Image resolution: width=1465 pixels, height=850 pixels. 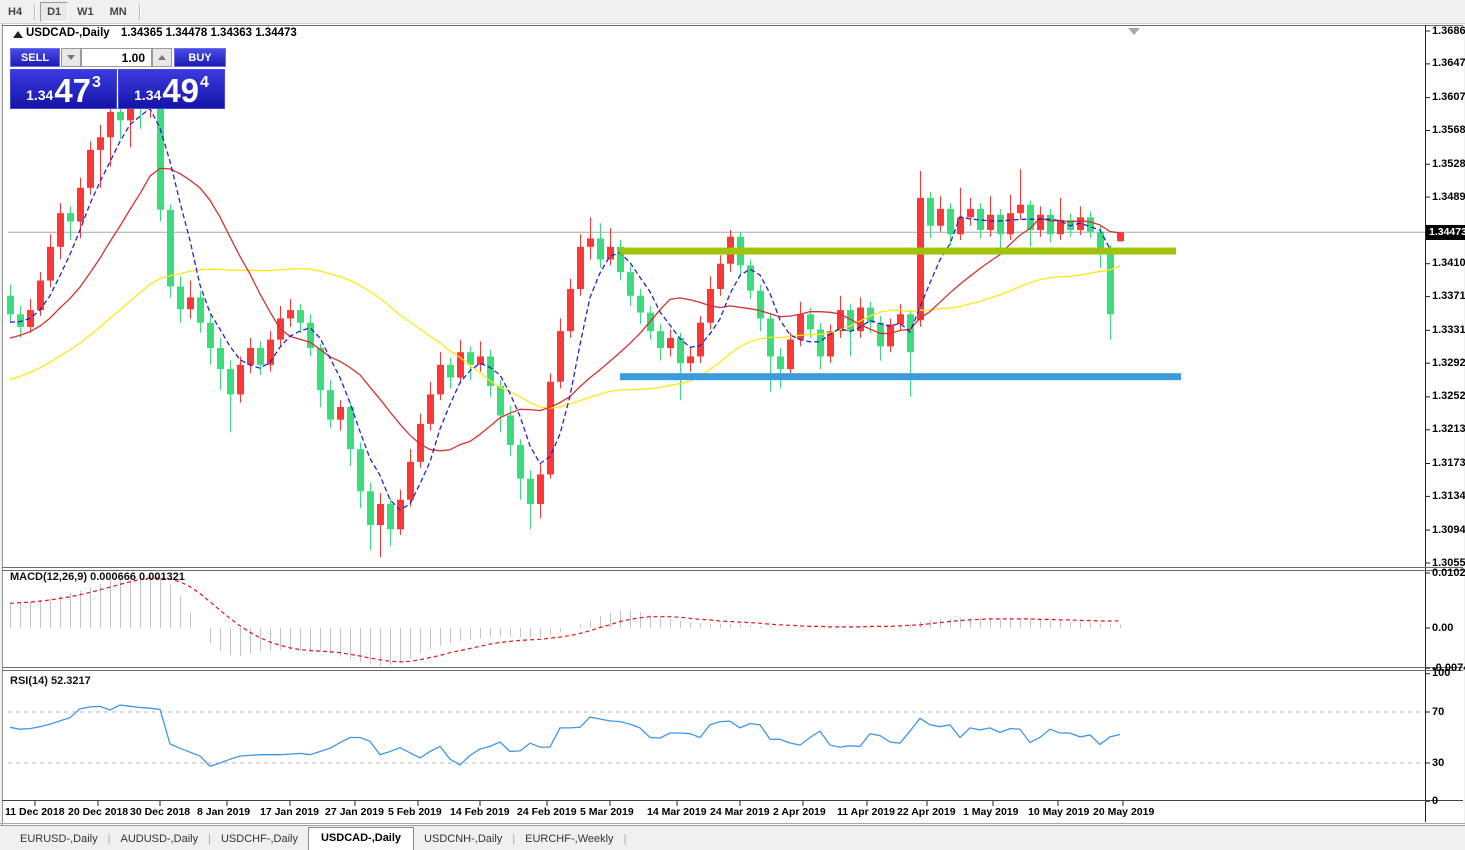 I want to click on resistance-line, so click(x=898, y=251).